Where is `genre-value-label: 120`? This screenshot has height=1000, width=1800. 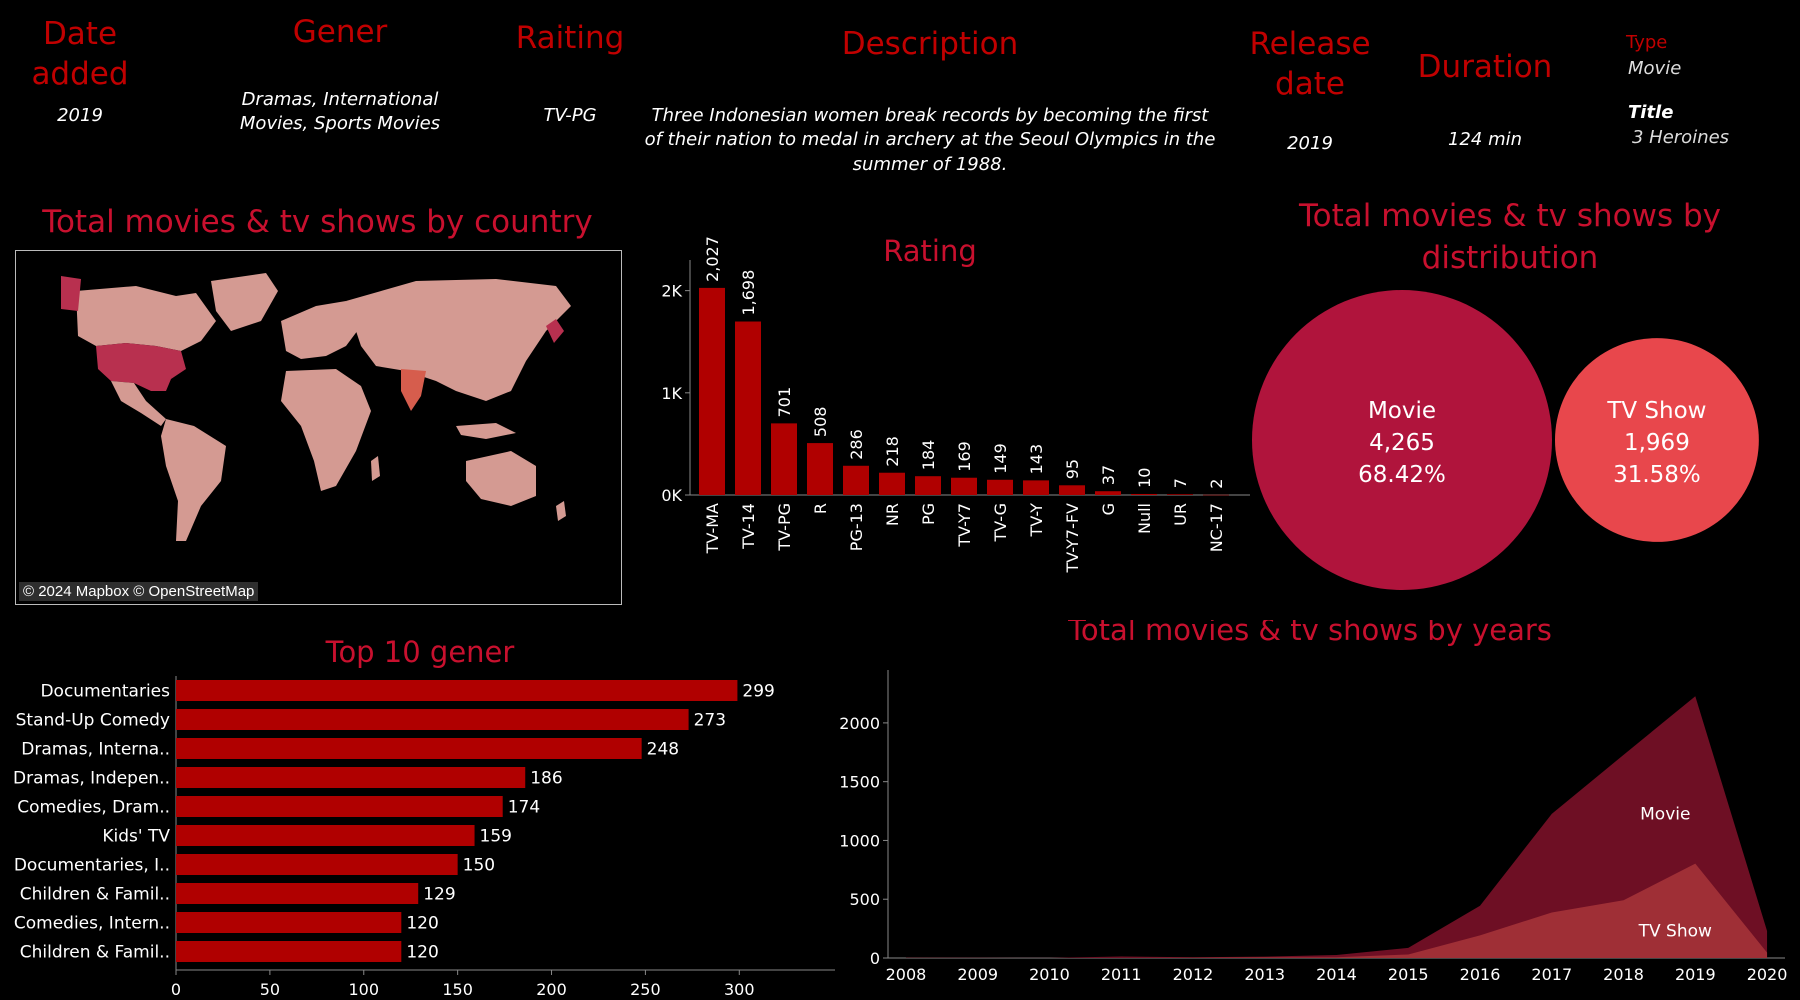
genre-value-label: 120 is located at coordinates (422, 953).